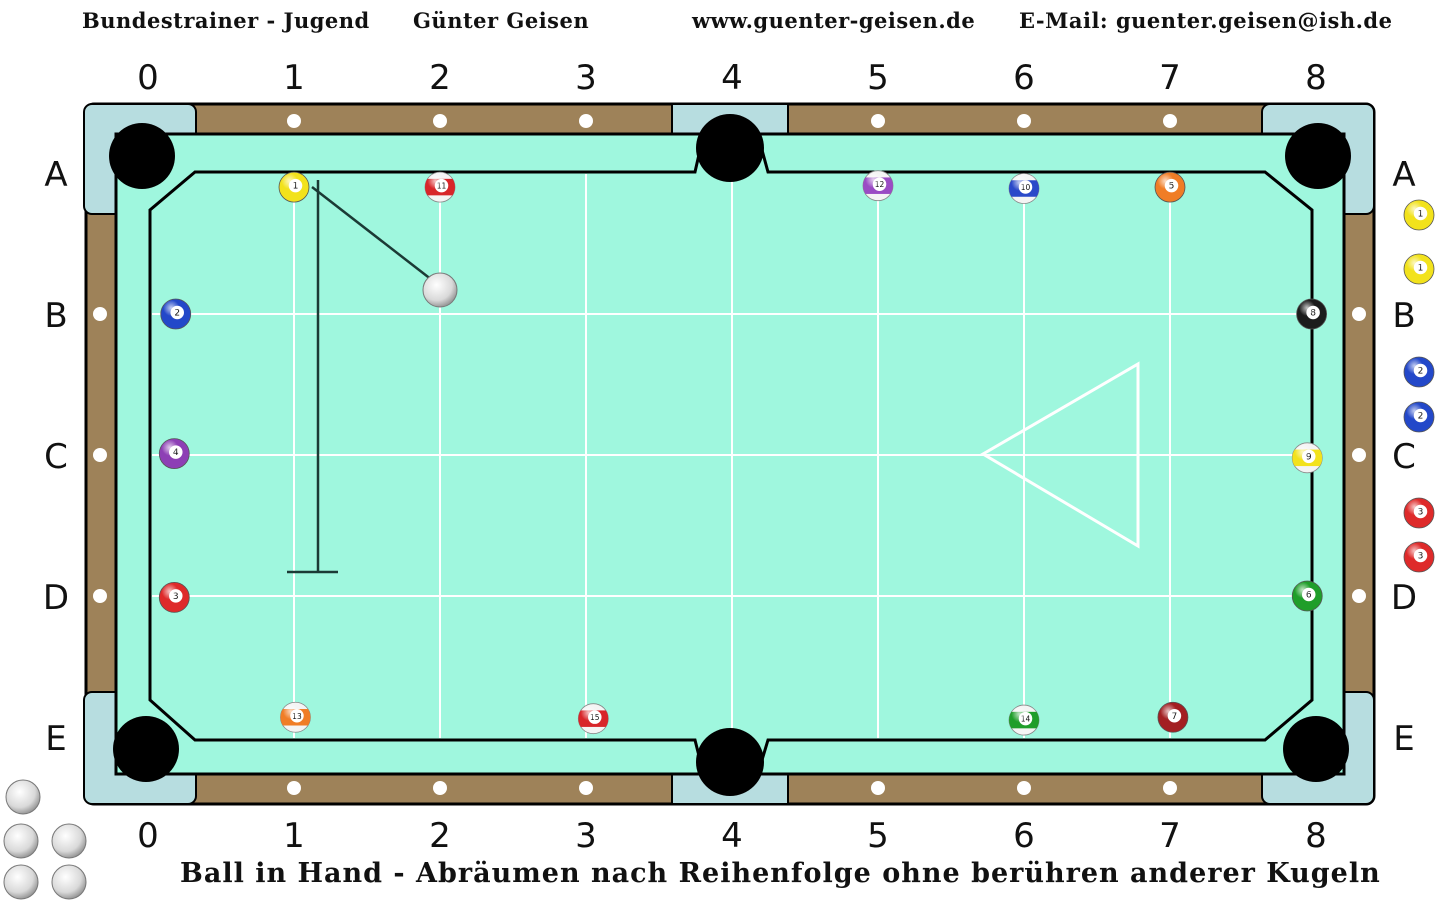 The width and height of the screenshot is (1440, 900). Describe the element at coordinates (1316, 749) in the screenshot. I see `pocket-bottom-right` at that location.